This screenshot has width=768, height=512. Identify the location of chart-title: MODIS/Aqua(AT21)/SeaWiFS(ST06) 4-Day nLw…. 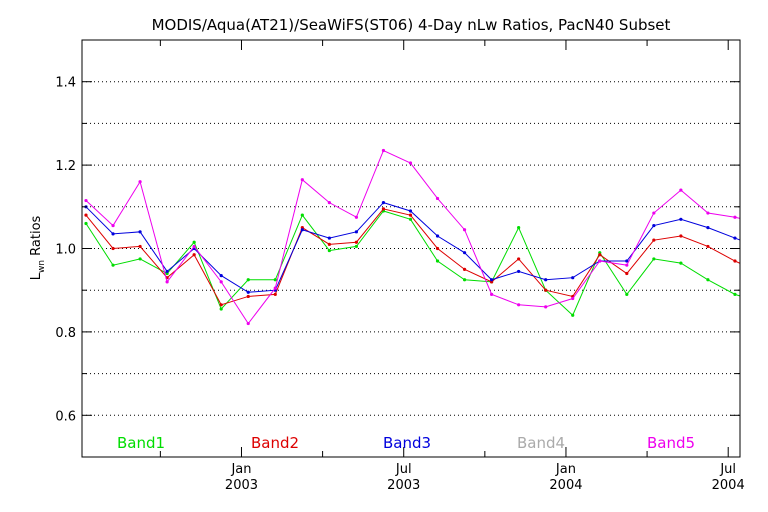
(411, 25).